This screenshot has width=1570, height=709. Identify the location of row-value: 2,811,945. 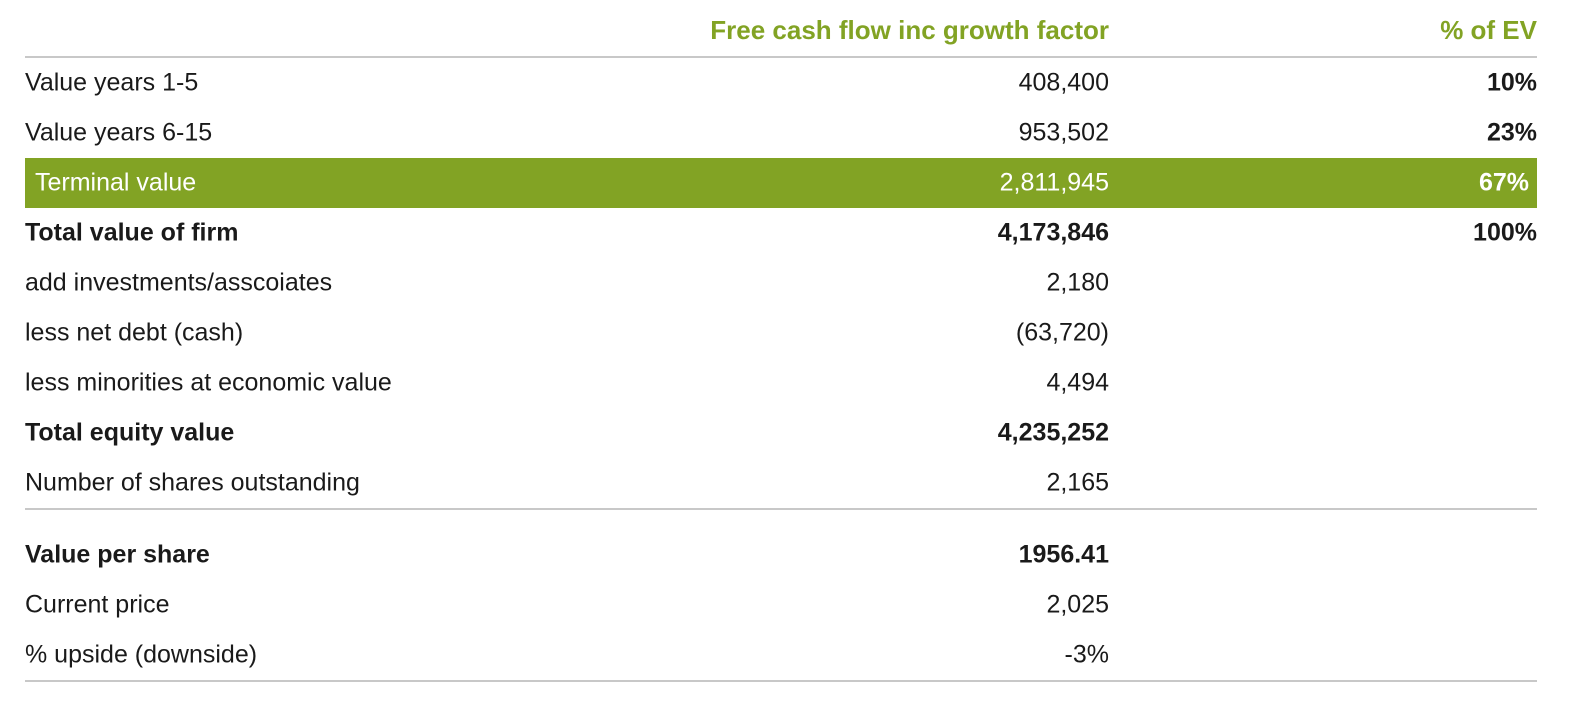
(1054, 182).